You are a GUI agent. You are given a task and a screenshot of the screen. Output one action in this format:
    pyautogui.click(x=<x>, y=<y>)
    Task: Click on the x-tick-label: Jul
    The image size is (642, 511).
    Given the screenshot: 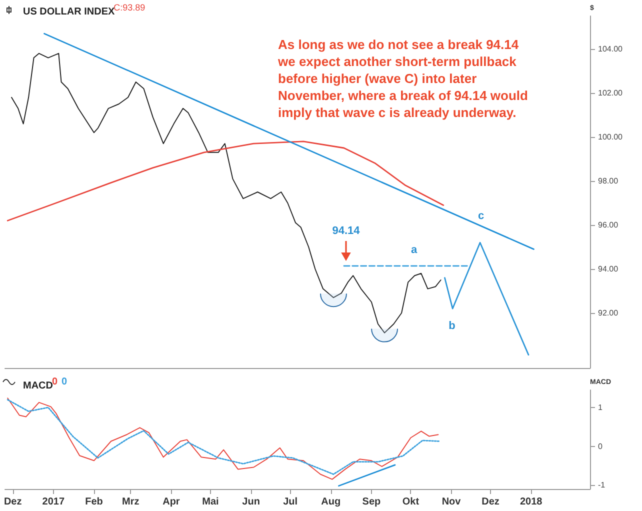 What is the action you would take?
    pyautogui.click(x=290, y=502)
    